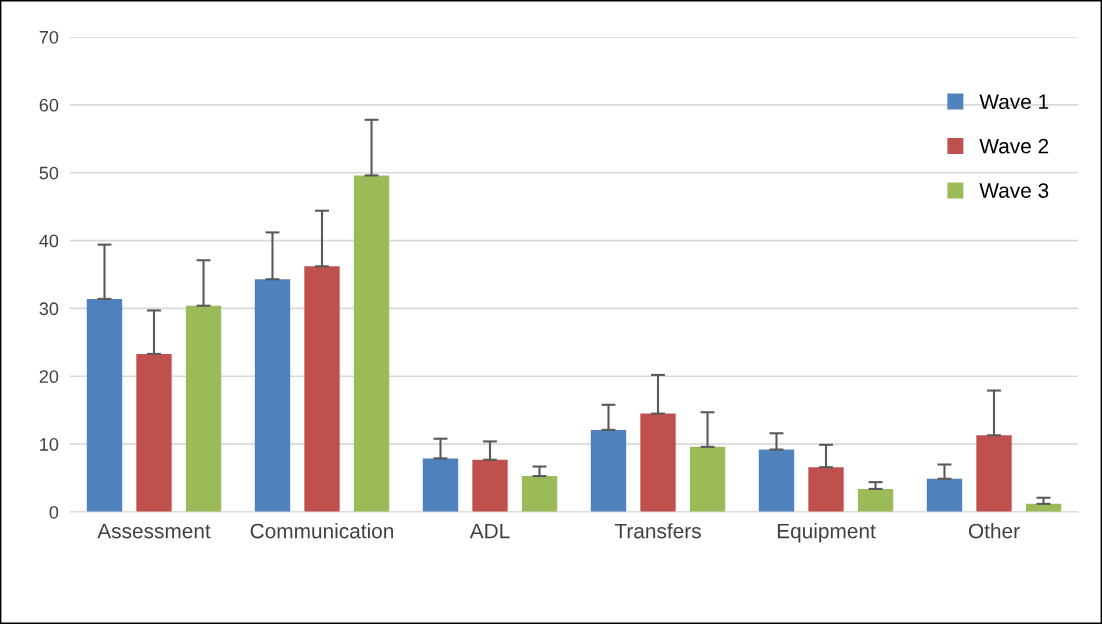 The image size is (1102, 624). I want to click on y-tick-label: 70, so click(49, 37).